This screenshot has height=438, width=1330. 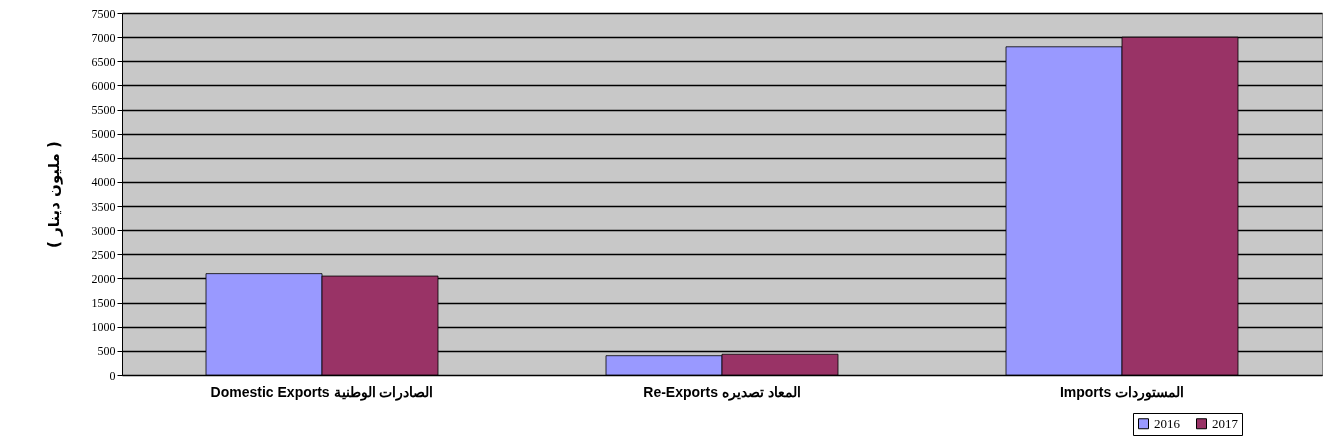 What do you see at coordinates (103, 182) in the screenshot?
I see `y-tick-label: 4000` at bounding box center [103, 182].